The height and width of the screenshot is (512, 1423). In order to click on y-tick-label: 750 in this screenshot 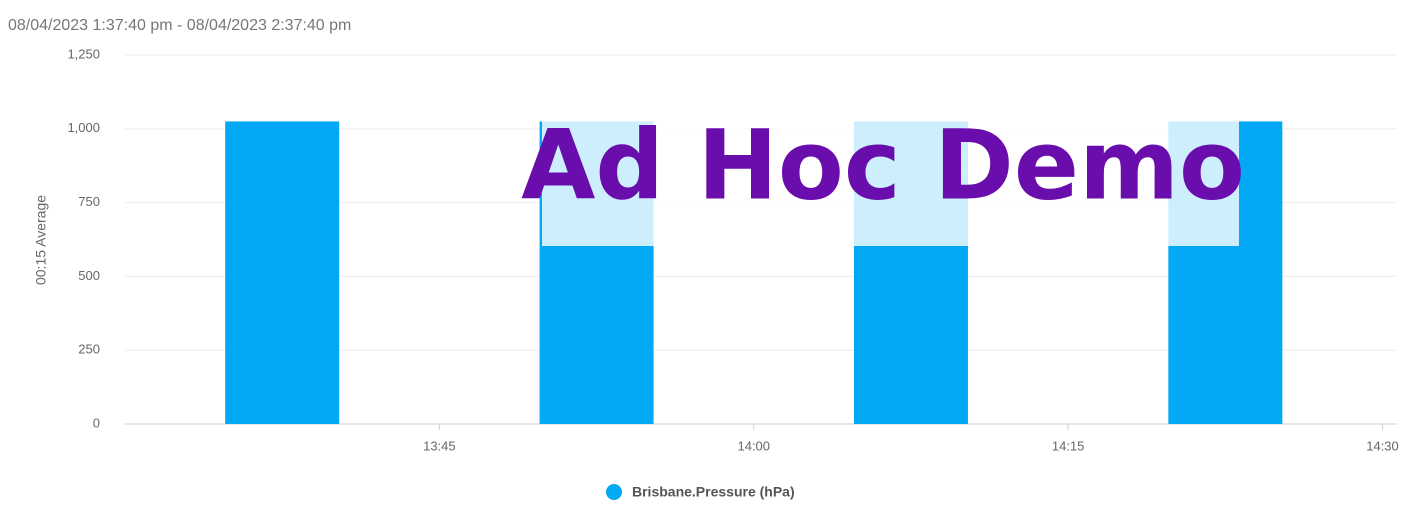, I will do `click(89, 201)`.